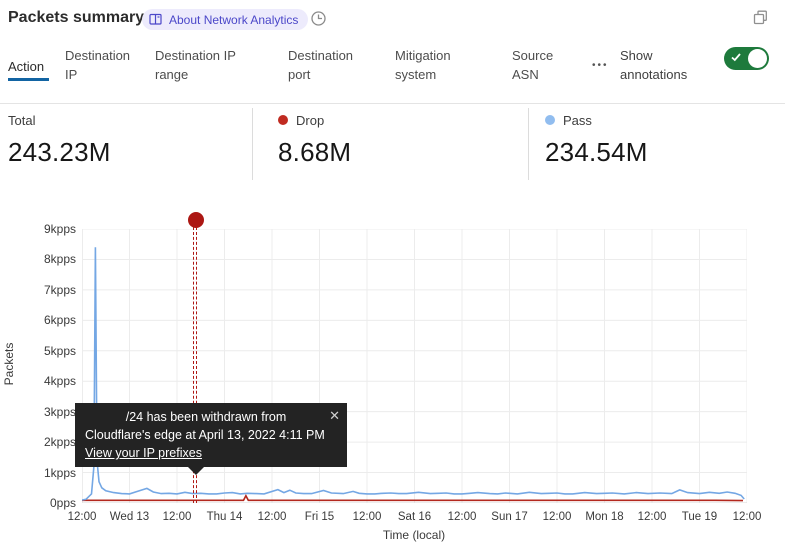 The height and width of the screenshot is (555, 785). I want to click on x-tick-label: Sun 17, so click(509, 517).